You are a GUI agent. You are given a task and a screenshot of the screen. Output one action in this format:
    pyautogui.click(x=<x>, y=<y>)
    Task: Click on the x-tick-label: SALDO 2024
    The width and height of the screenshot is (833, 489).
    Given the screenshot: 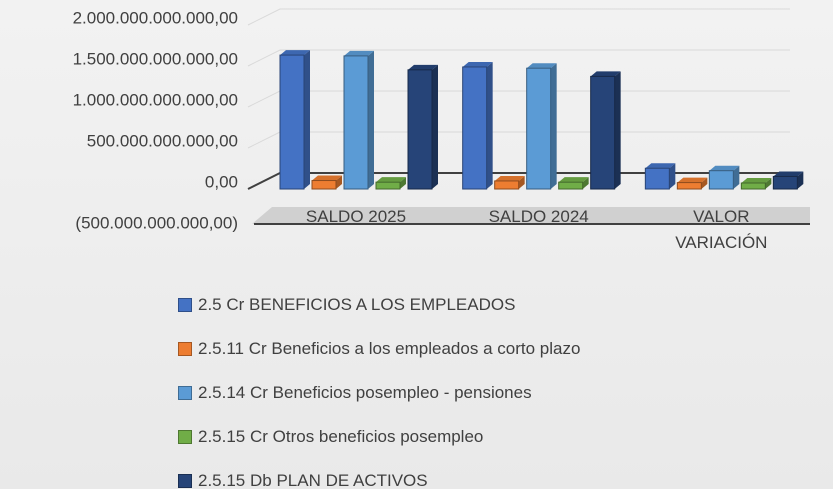 What is the action you would take?
    pyautogui.click(x=538, y=216)
    